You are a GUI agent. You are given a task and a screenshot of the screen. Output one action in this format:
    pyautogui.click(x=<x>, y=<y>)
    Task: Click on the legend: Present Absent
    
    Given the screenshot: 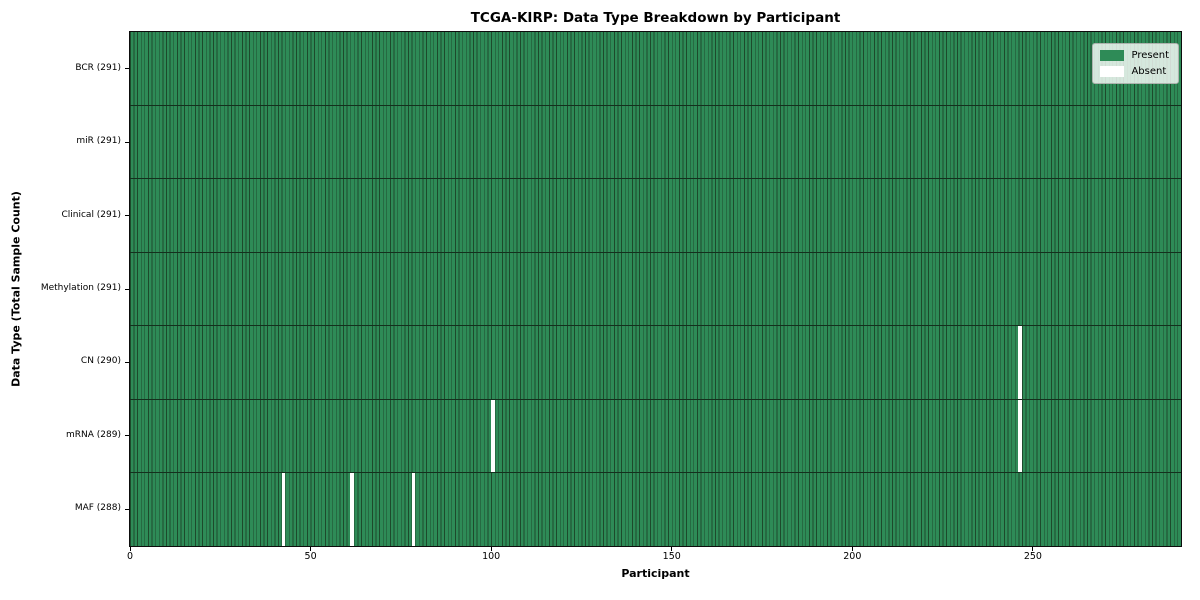 What is the action you would take?
    pyautogui.click(x=1135, y=63)
    